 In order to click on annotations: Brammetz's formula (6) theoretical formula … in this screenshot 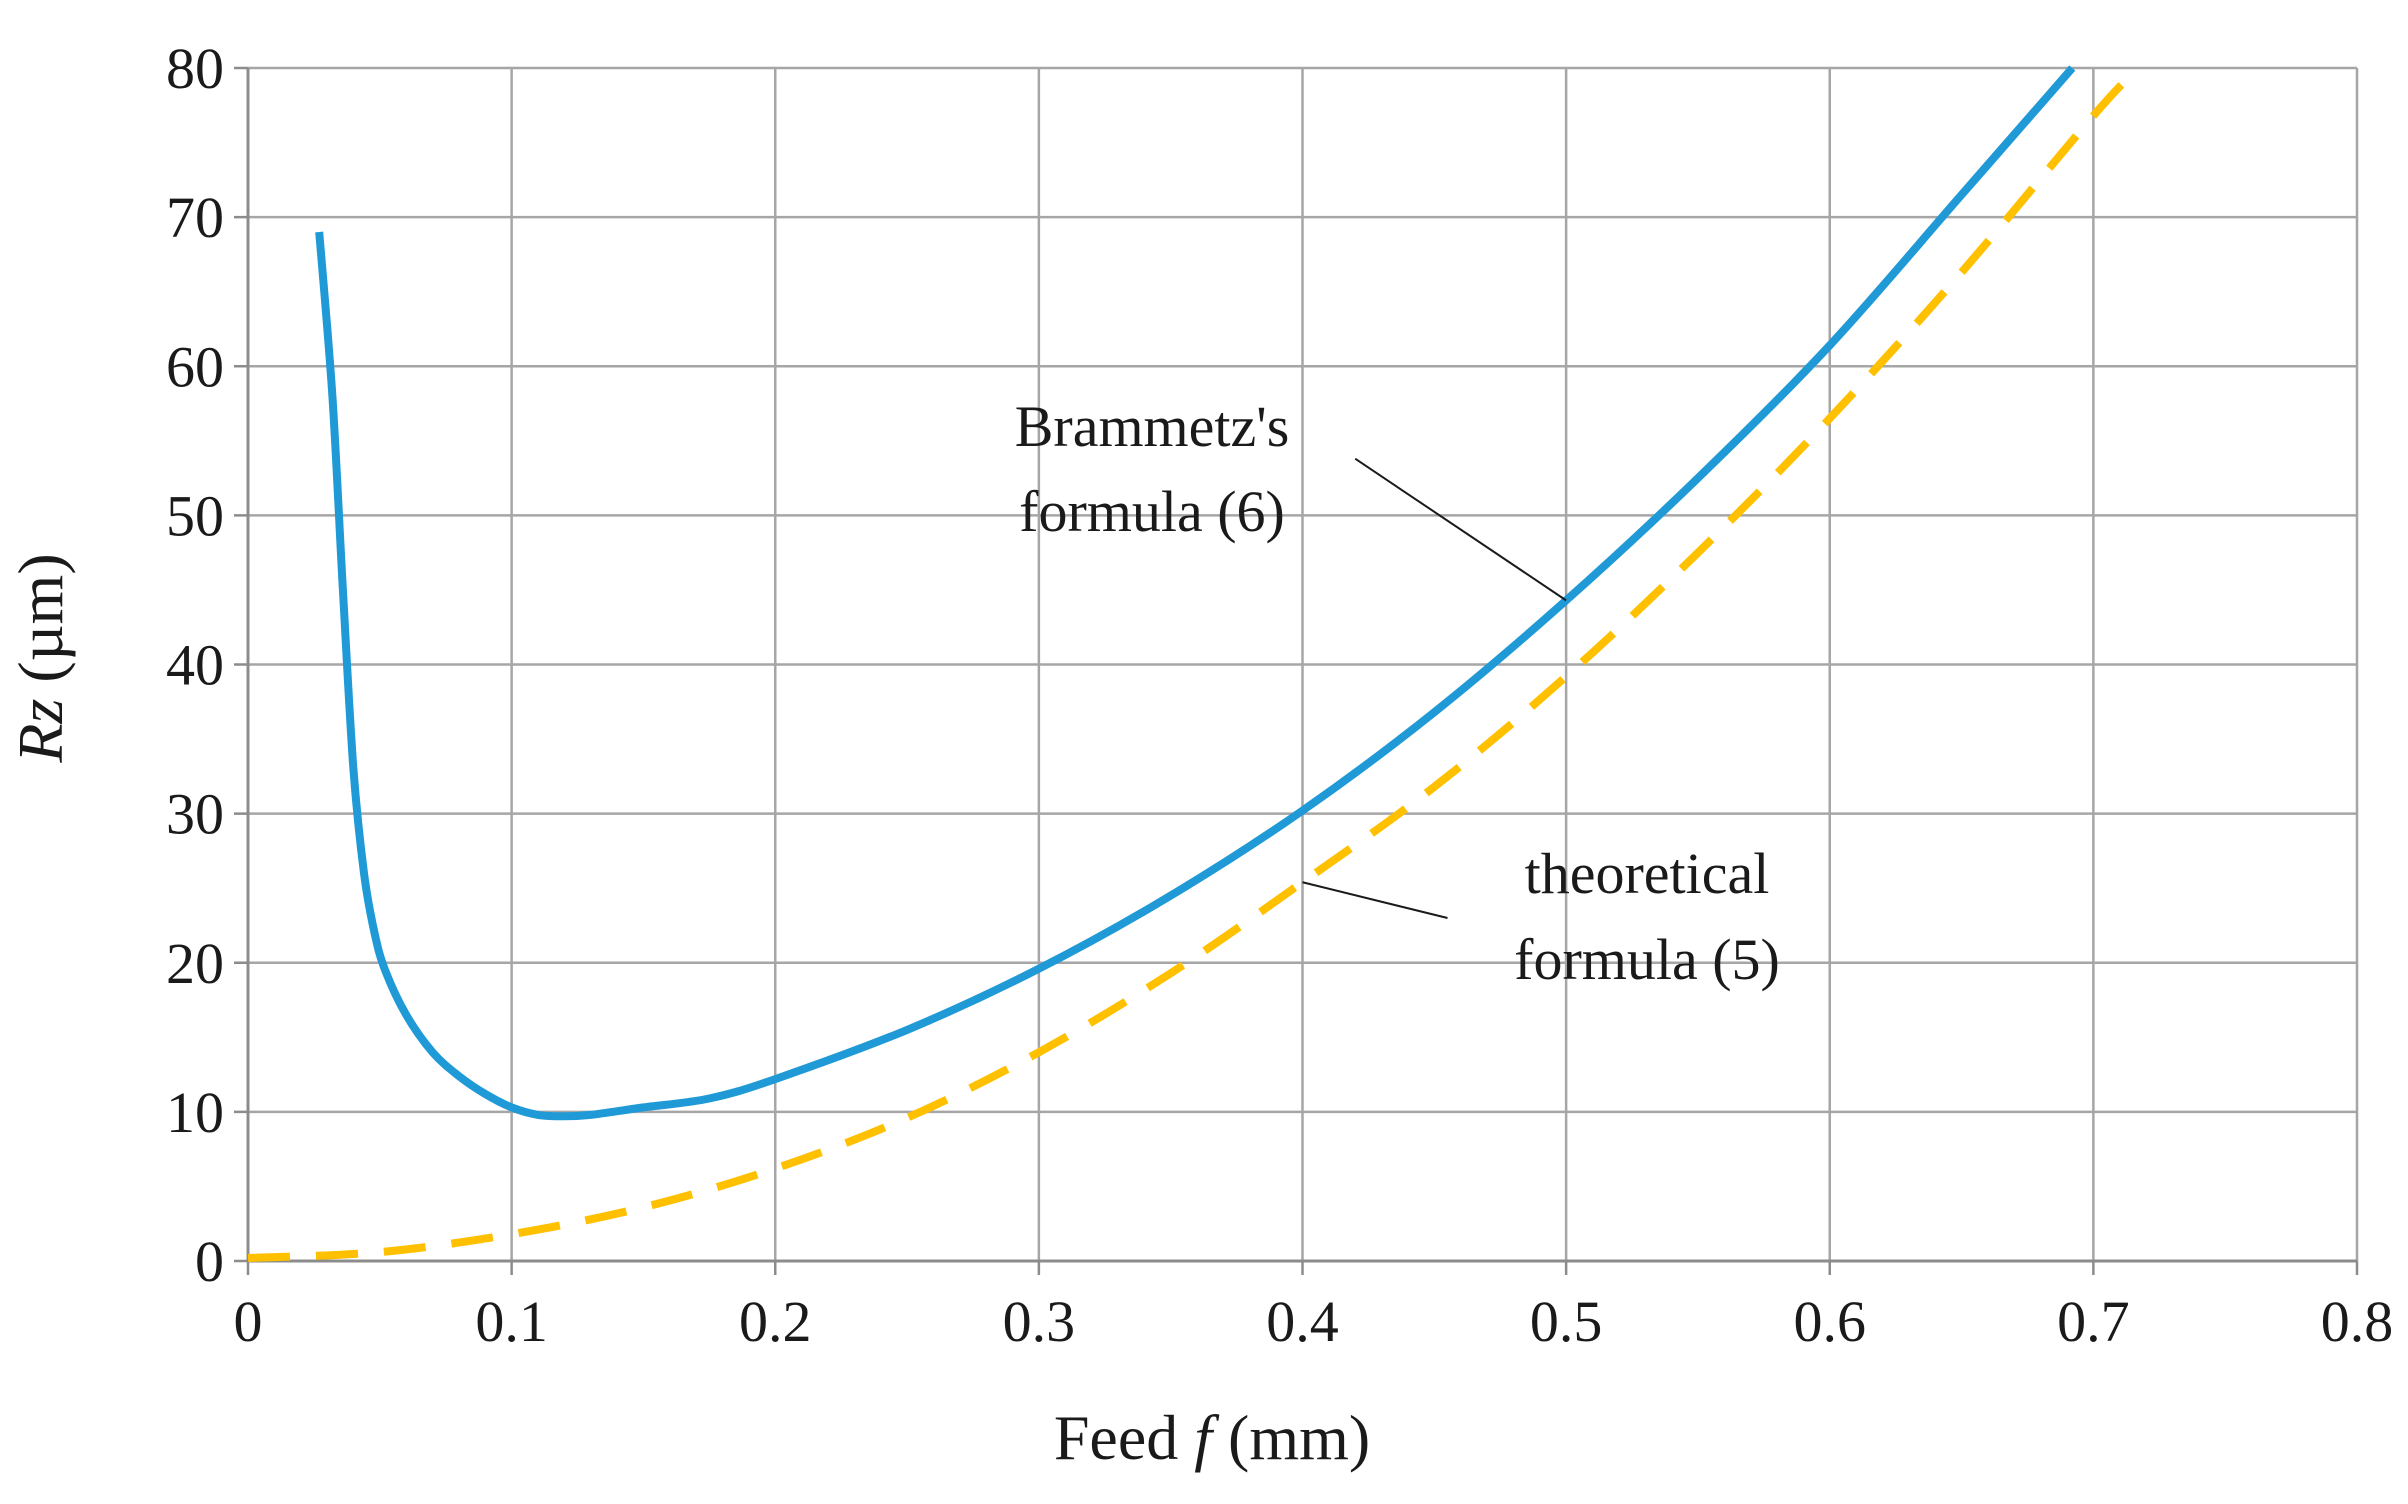, I will do `click(1397, 693)`.